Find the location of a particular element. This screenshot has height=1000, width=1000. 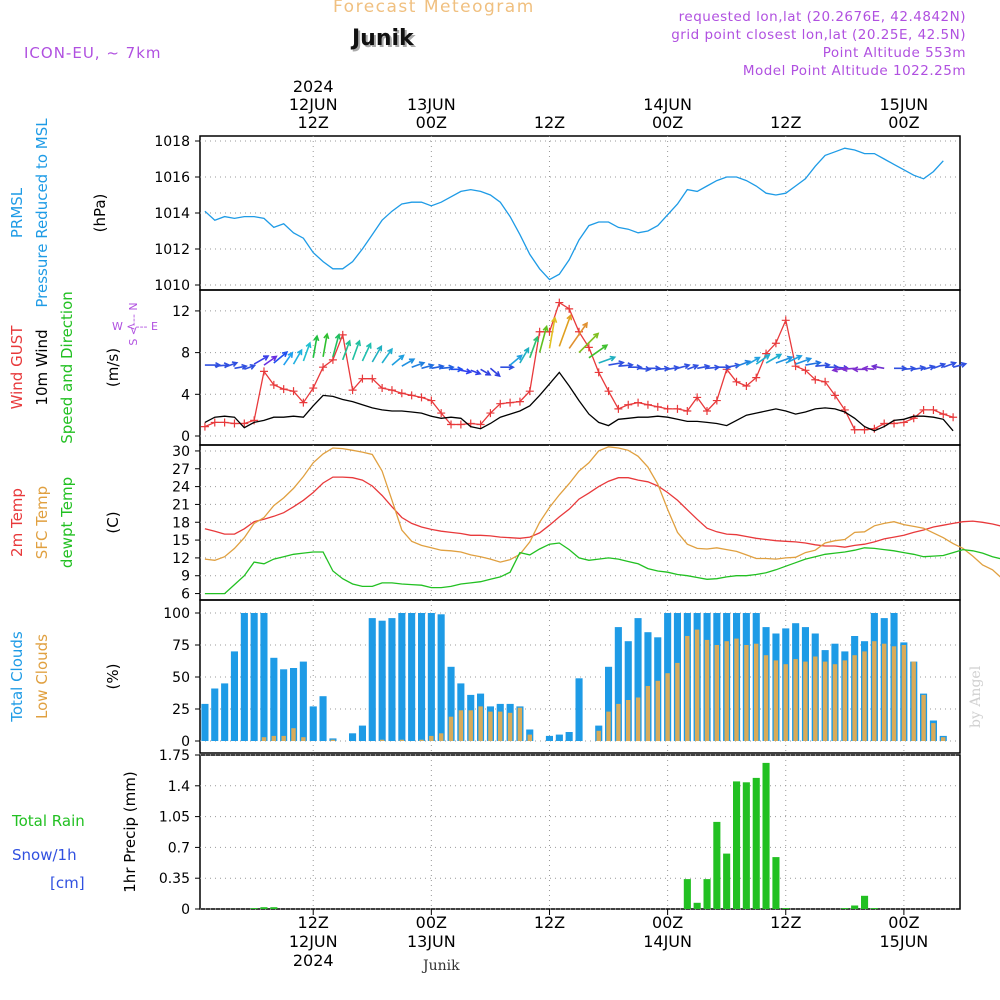

bottom-hour-label: 00Z is located at coordinates (903, 922).